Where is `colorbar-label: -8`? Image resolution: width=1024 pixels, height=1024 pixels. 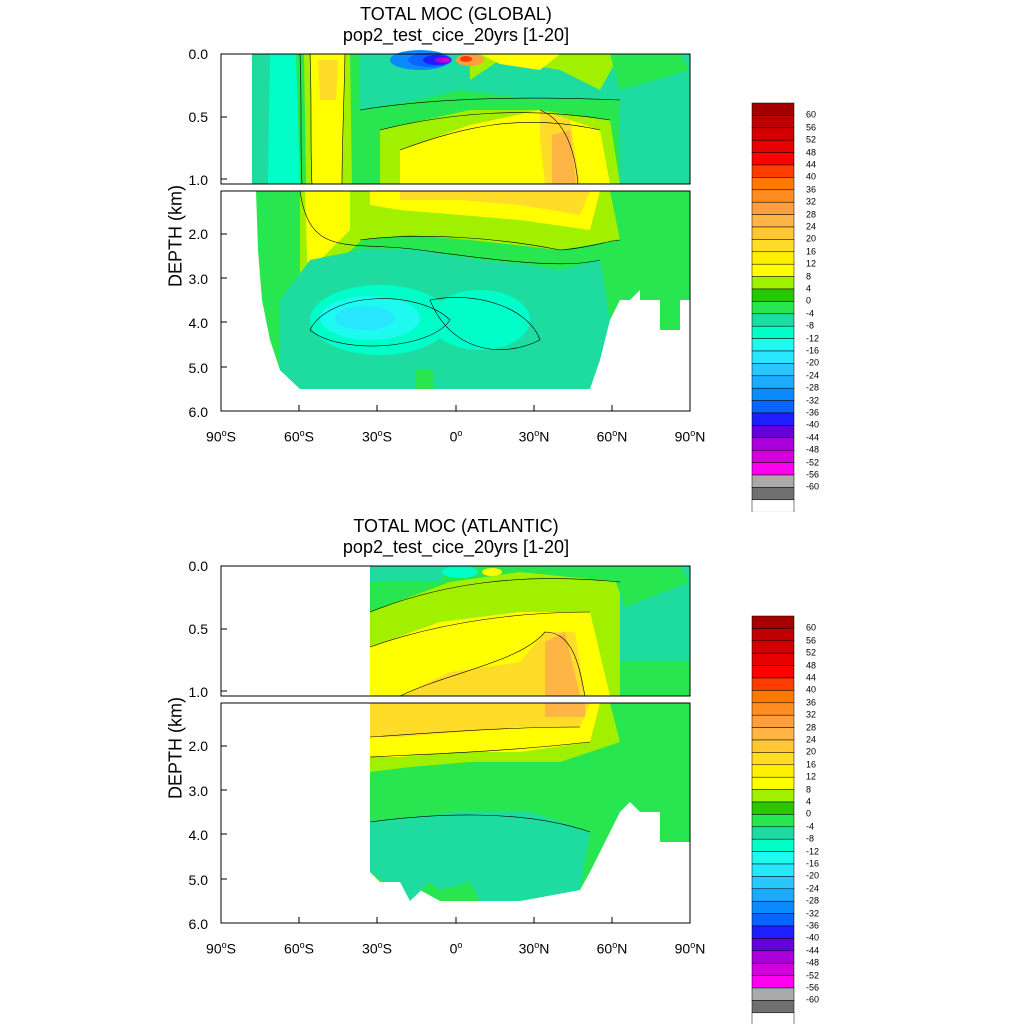
colorbar-label: -8 is located at coordinates (810, 838).